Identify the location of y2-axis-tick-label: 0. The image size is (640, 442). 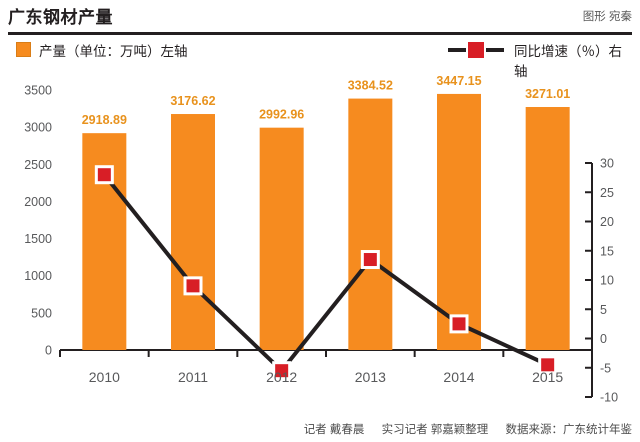
(603, 339).